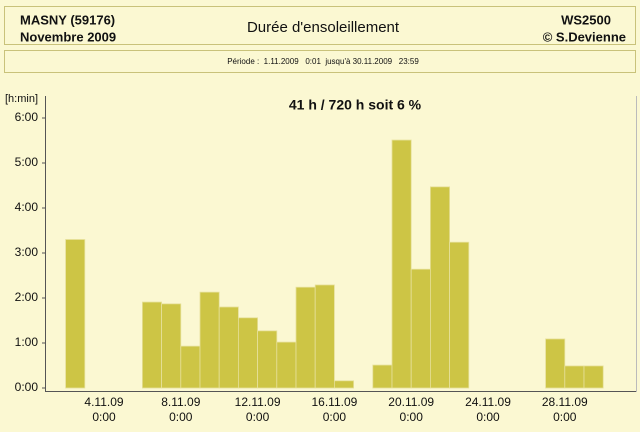 This screenshot has width=640, height=432. What do you see at coordinates (584, 36) in the screenshot?
I see `author: © S.Devienne` at bounding box center [584, 36].